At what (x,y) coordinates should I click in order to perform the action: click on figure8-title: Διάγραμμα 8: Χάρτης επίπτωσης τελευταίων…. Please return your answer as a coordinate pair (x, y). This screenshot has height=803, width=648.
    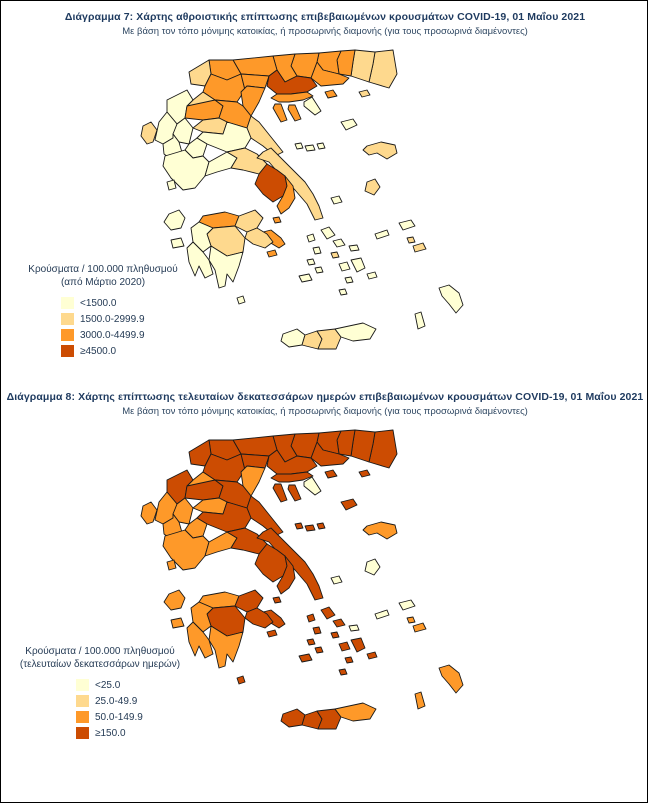
    Looking at the image, I should click on (325, 397).